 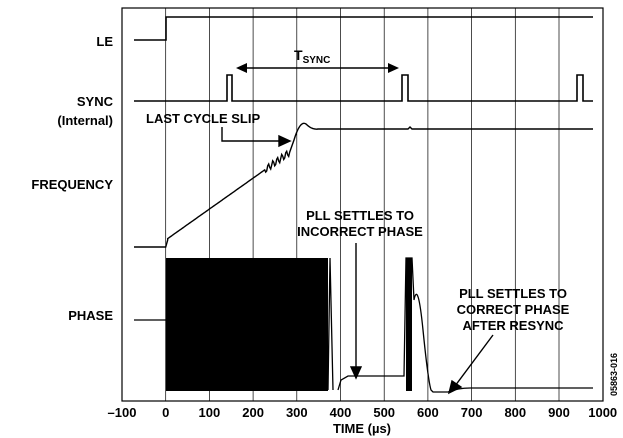 I want to click on correct-phase-label-line3: AFTER RESYNC, so click(x=513, y=325).